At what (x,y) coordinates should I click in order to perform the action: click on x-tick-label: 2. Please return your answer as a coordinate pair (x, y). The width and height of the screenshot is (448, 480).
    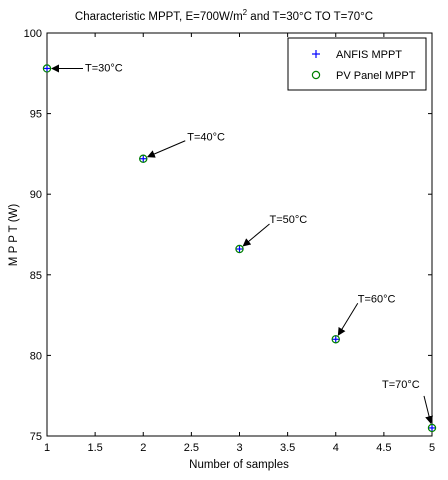
    Looking at the image, I should click on (143, 448).